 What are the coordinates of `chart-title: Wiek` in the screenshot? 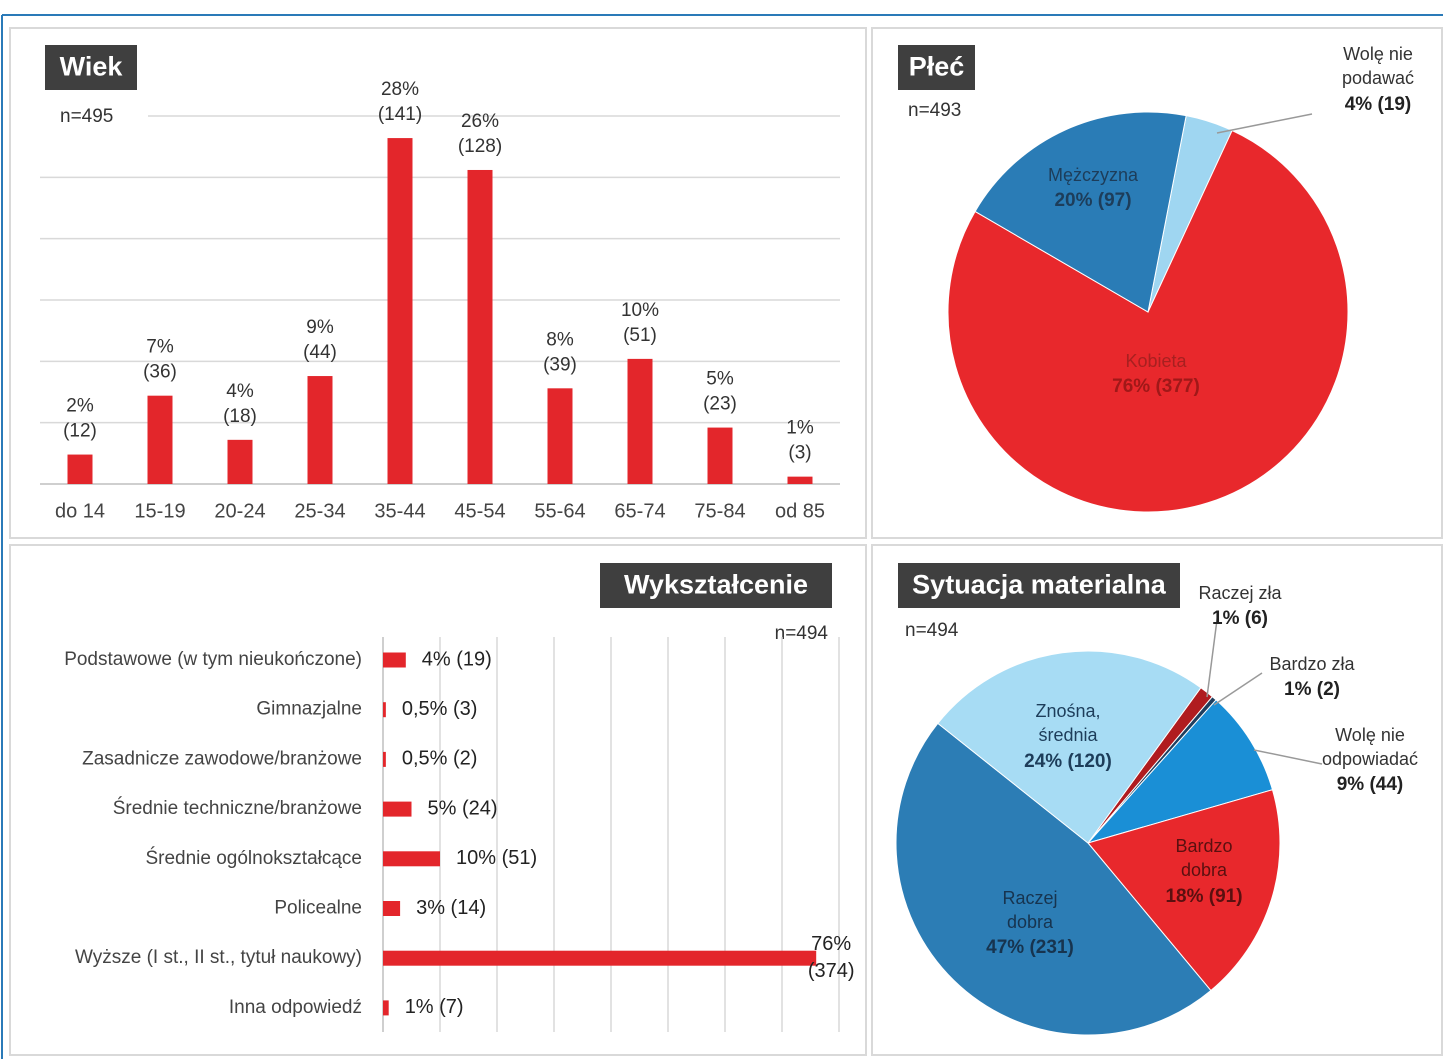 It's located at (92, 67).